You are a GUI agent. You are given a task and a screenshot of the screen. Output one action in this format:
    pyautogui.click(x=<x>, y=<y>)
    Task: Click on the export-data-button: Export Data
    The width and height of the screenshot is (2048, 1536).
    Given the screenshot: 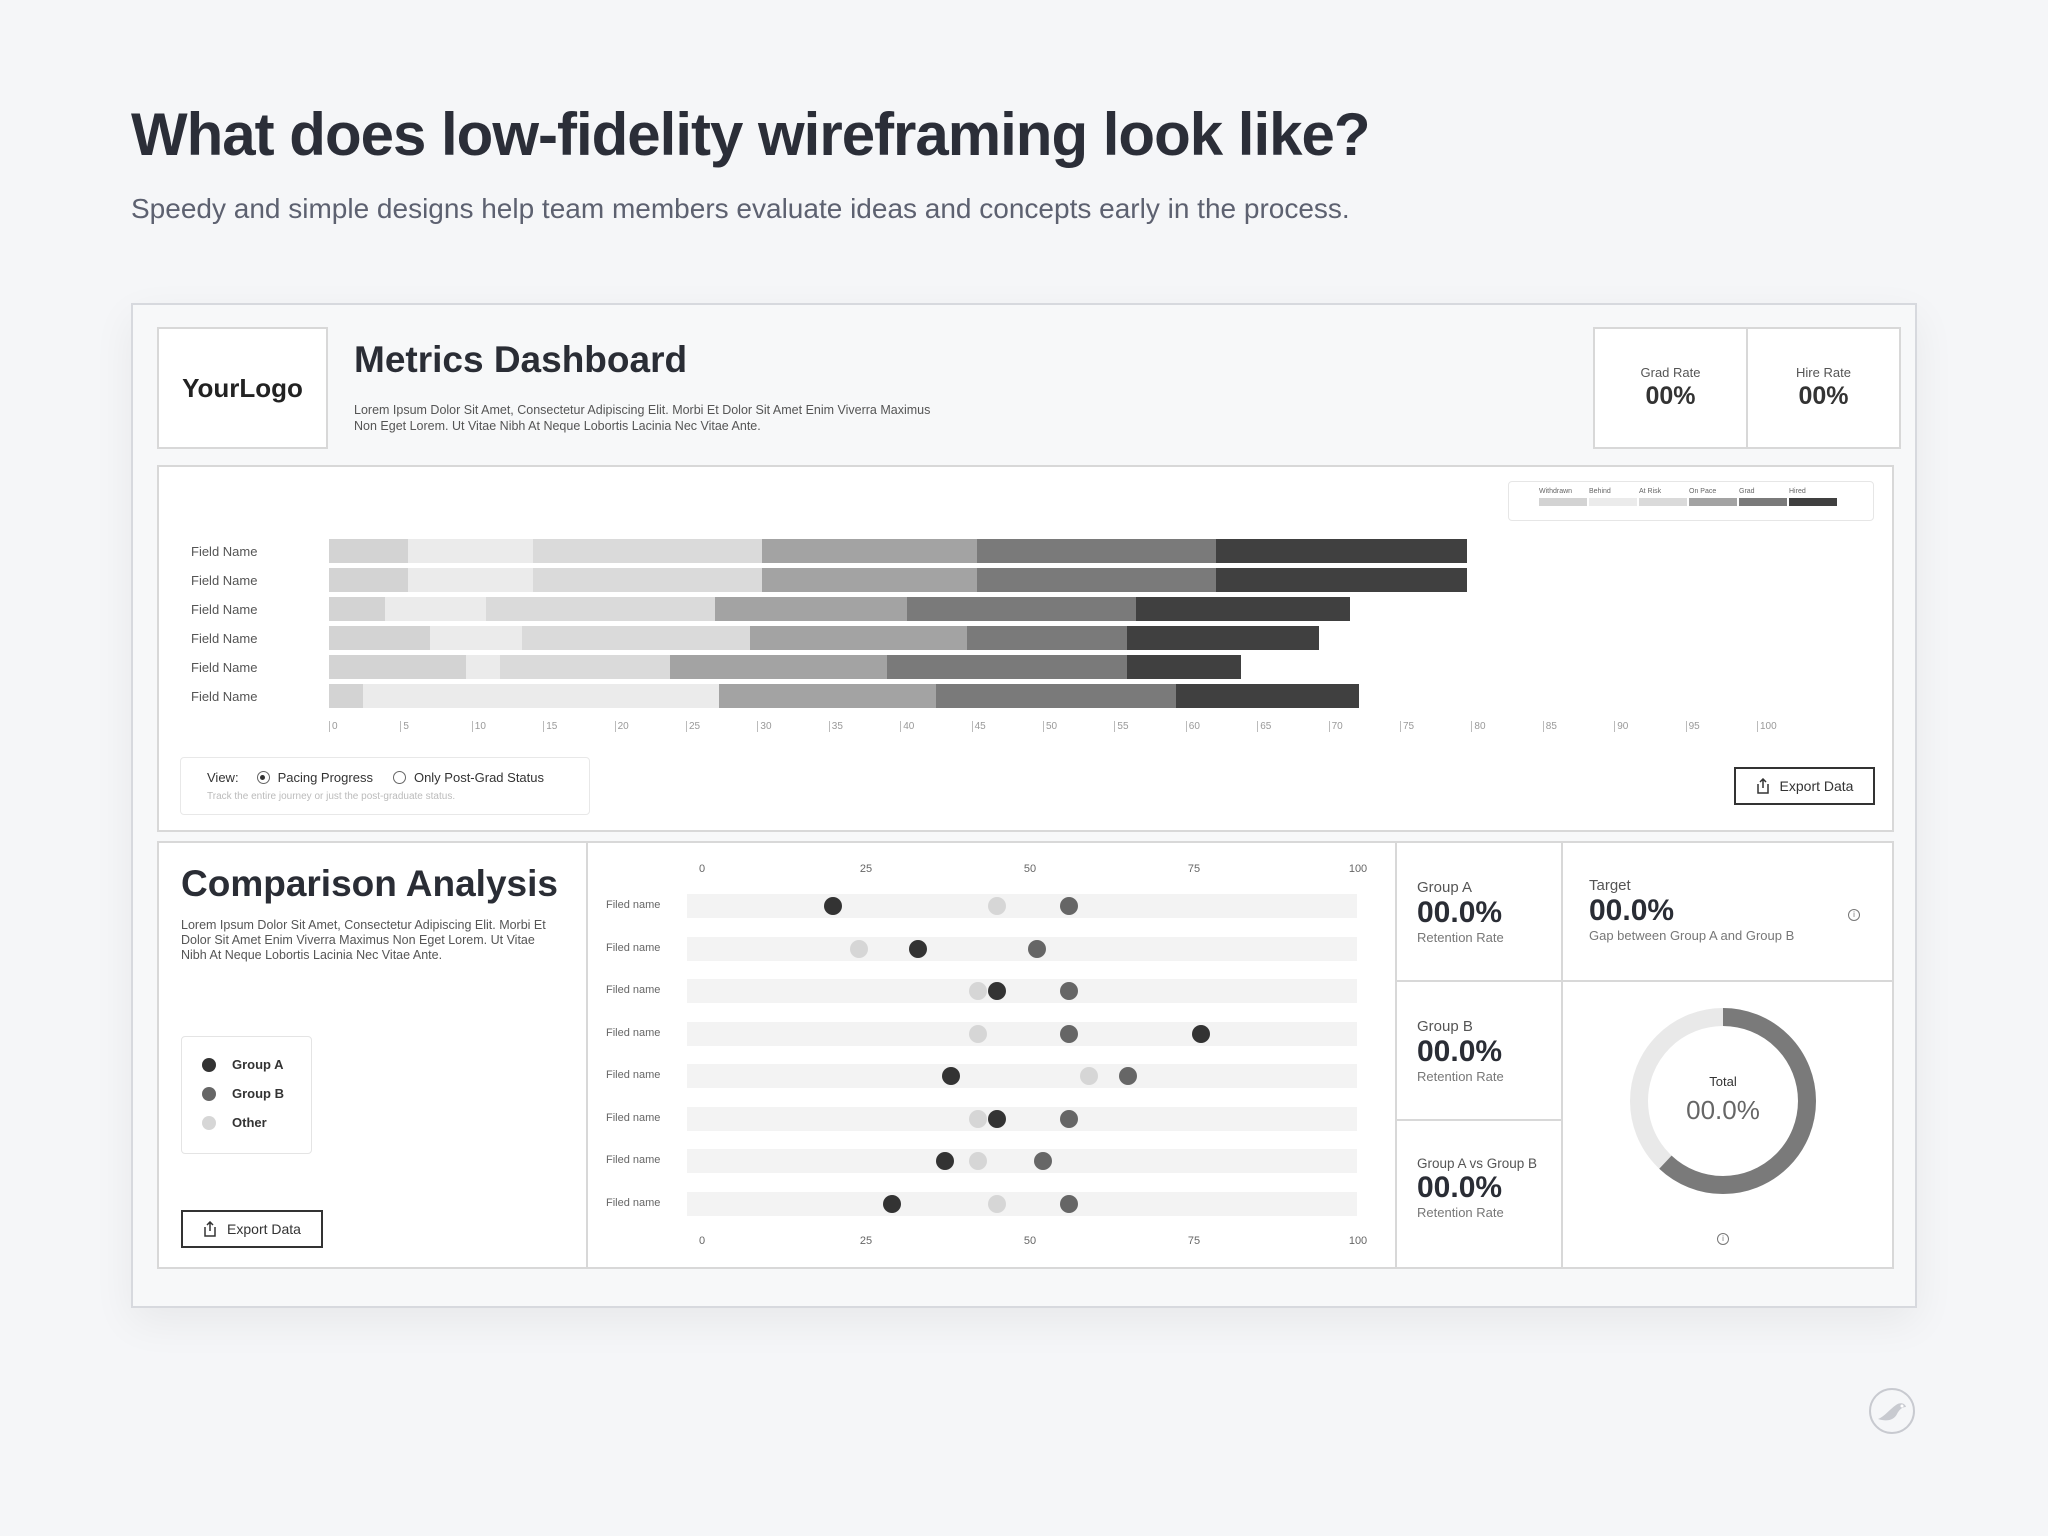 What is the action you would take?
    pyautogui.click(x=1804, y=786)
    